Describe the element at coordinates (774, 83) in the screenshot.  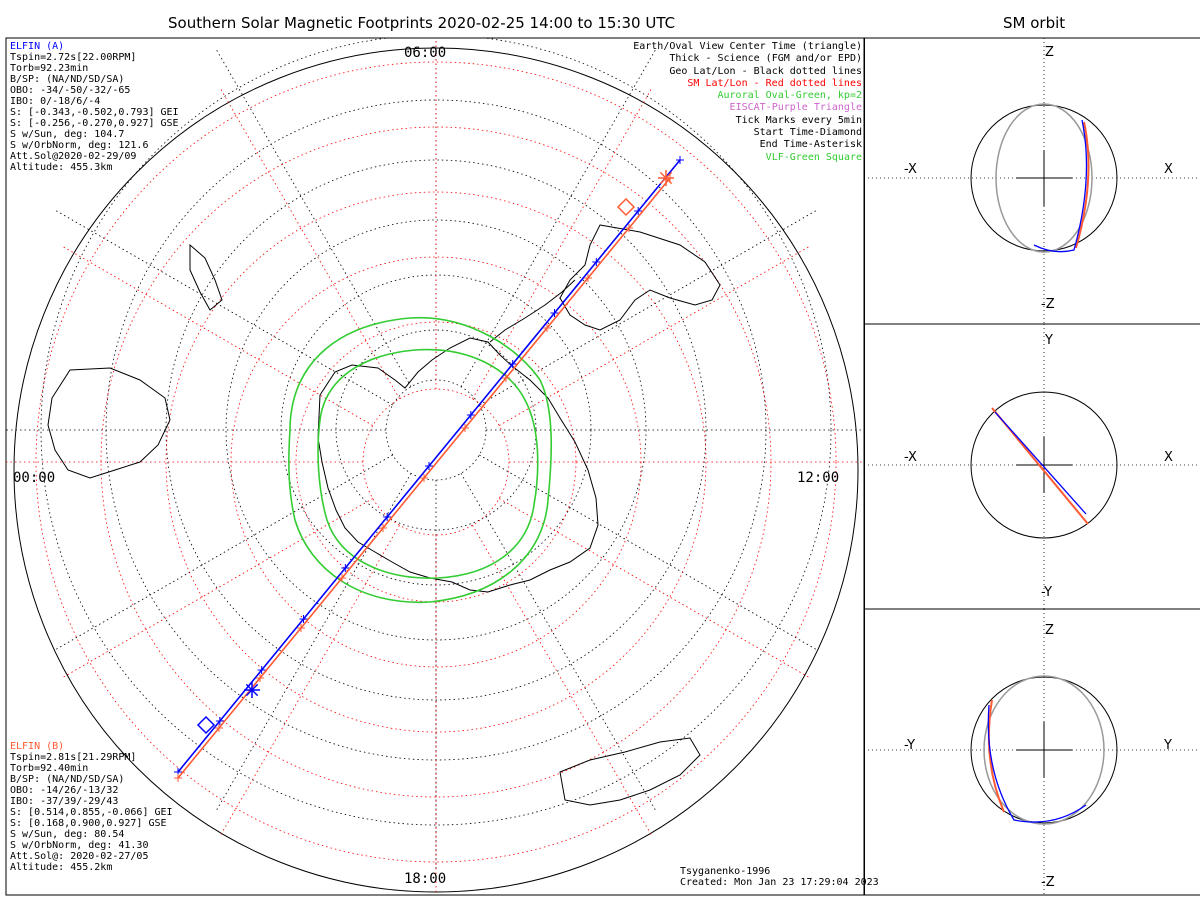
I see `legend-entry: SM Lat/Lon - Red dotted lines` at that location.